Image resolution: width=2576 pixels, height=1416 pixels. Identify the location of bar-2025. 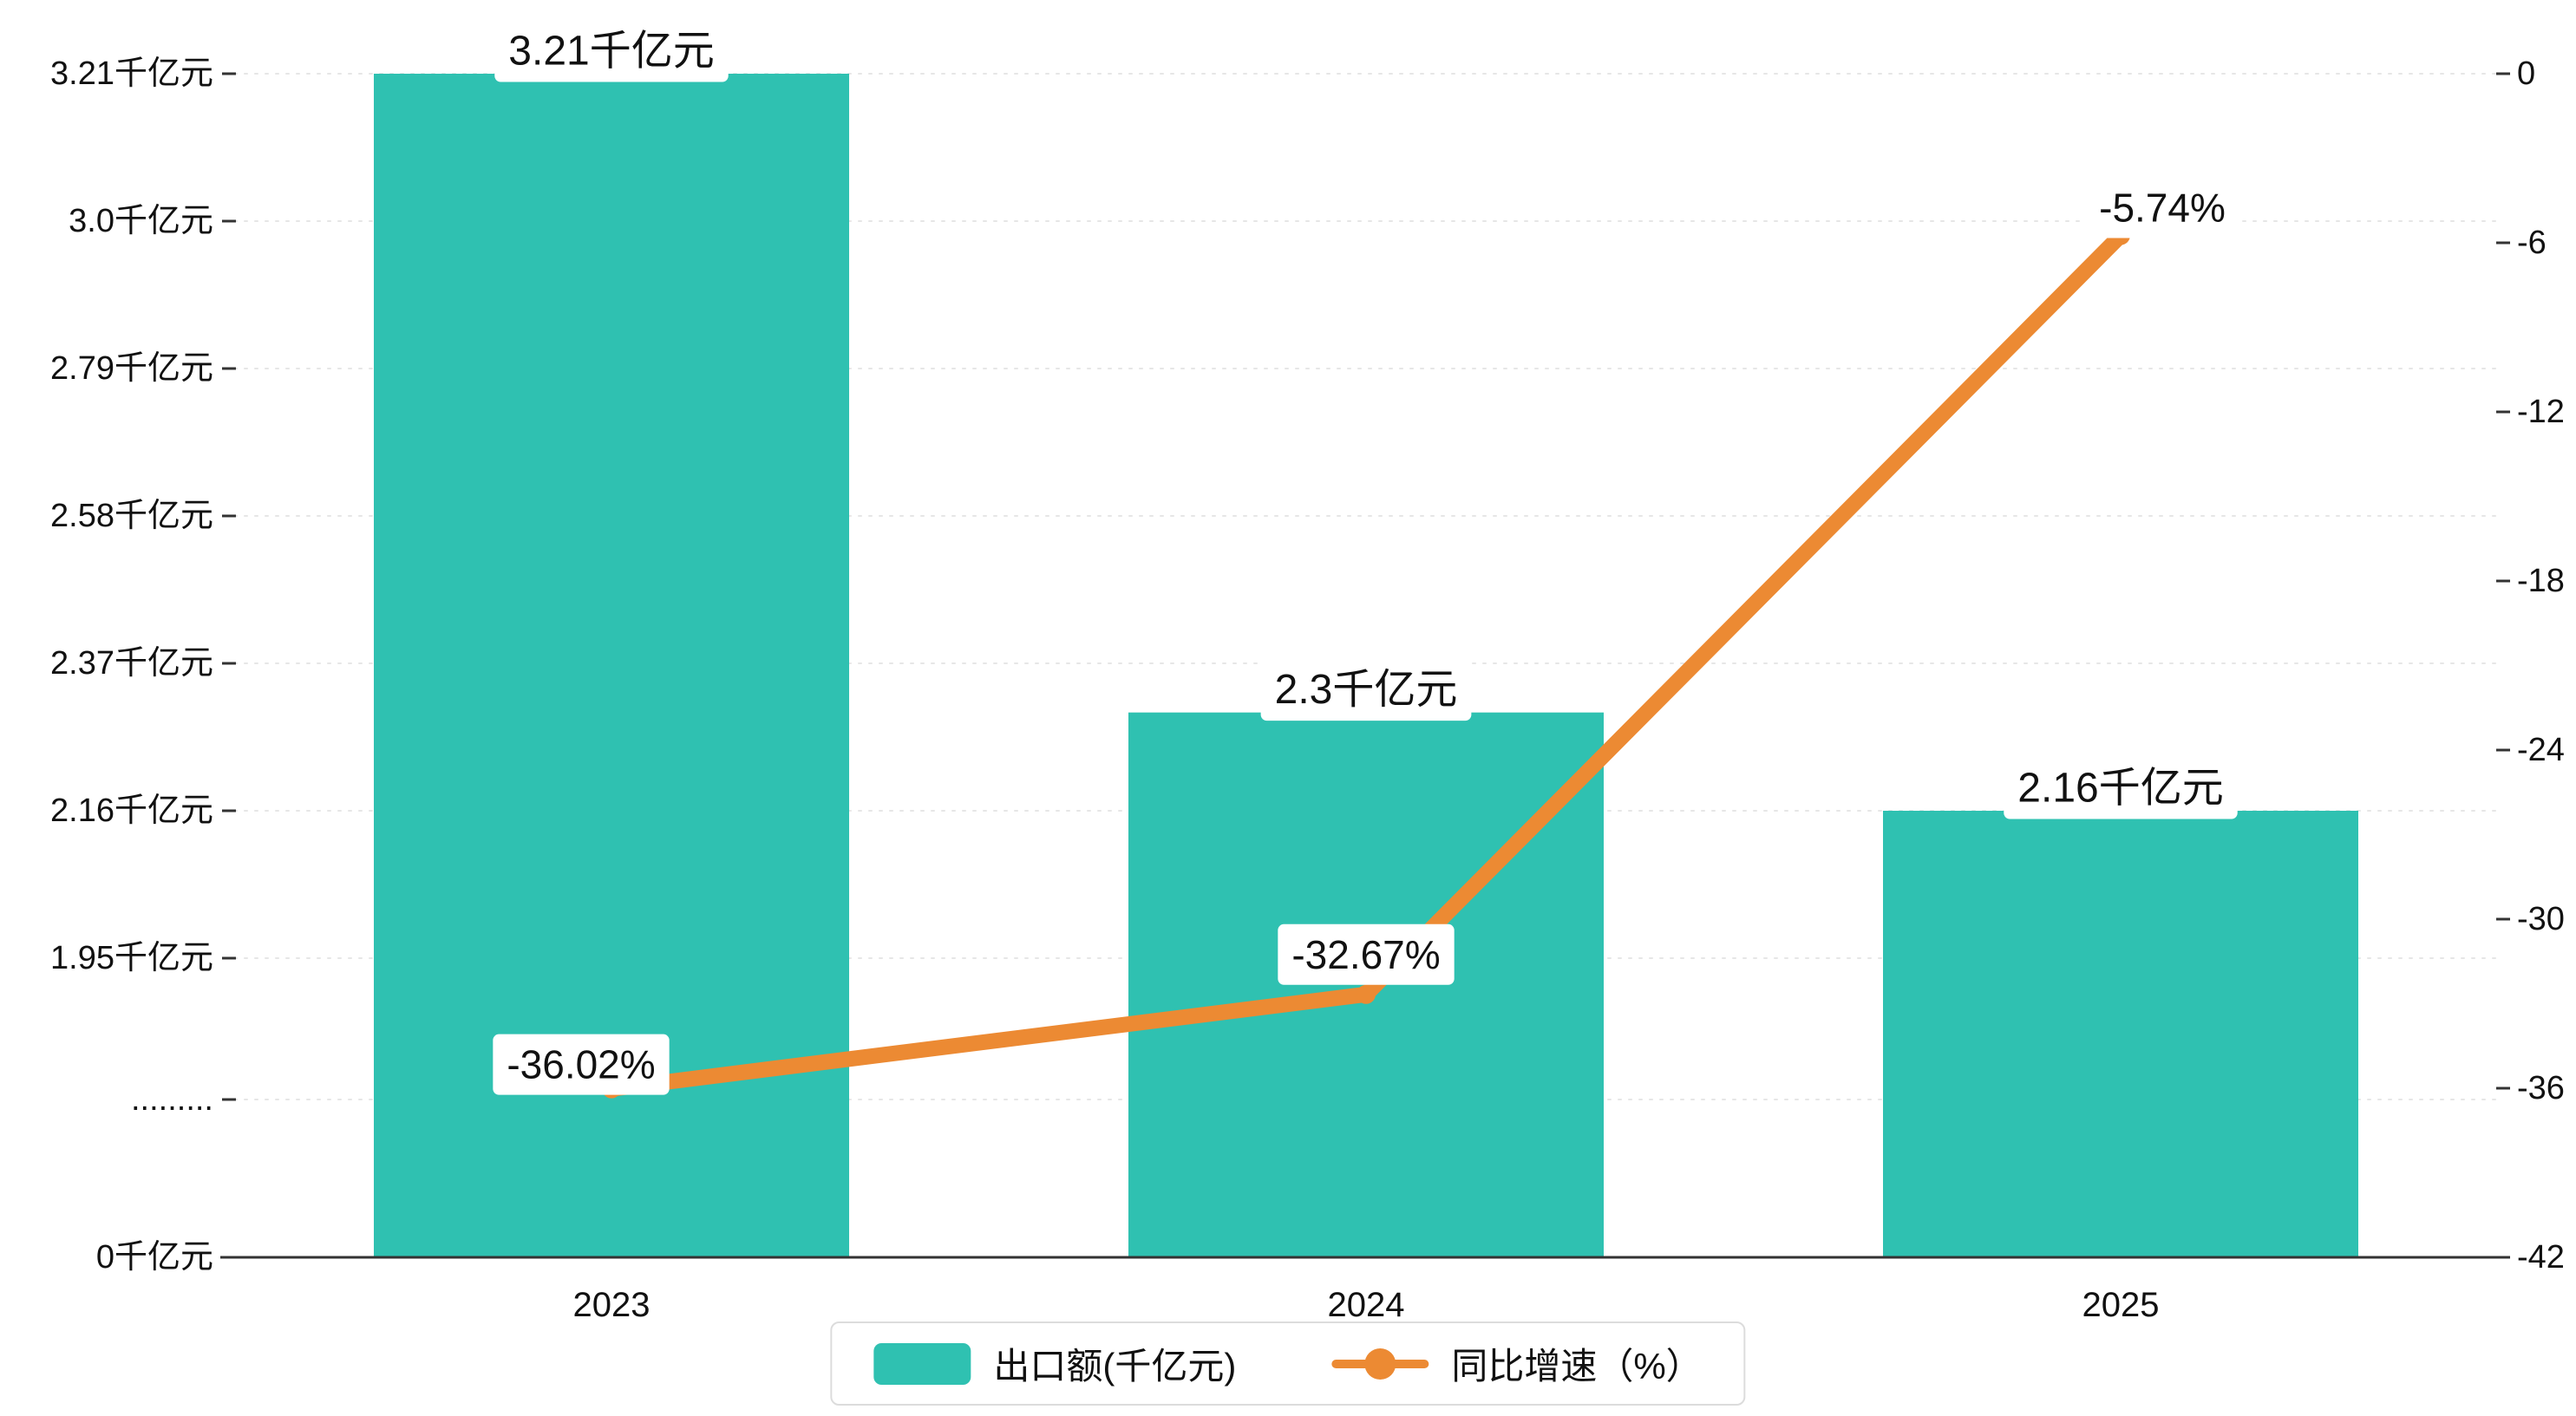
(2120, 1034).